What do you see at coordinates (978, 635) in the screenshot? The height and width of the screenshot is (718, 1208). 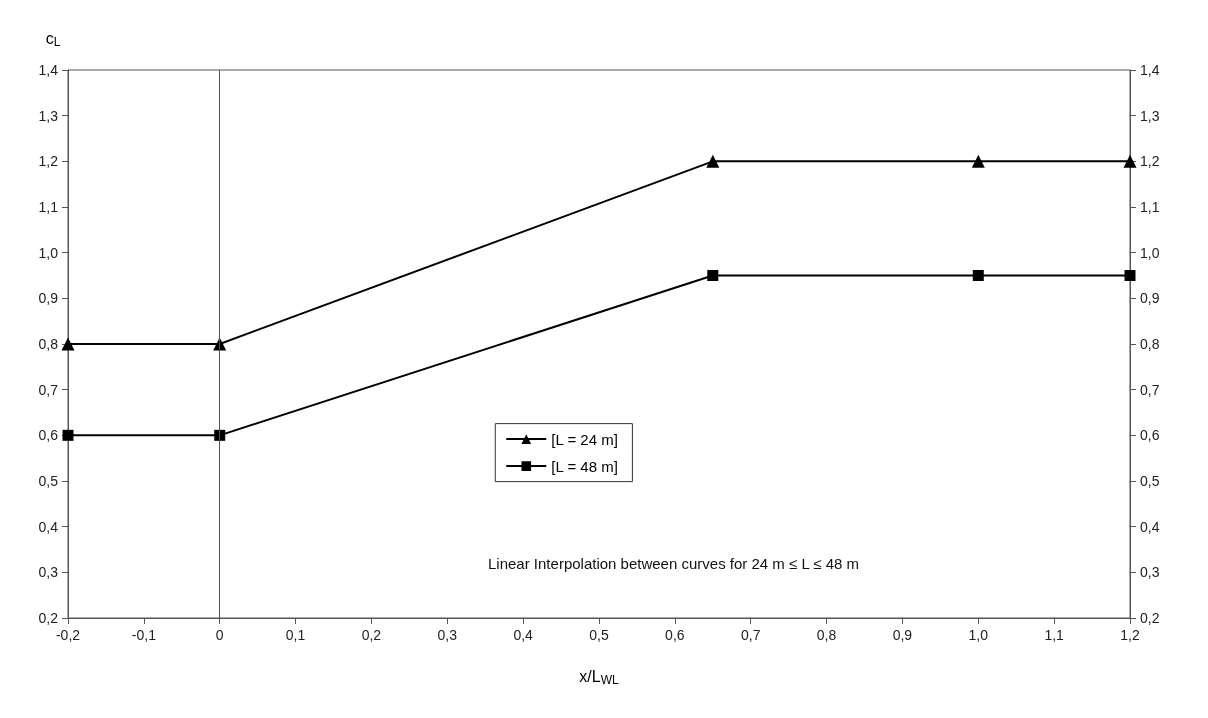 I see `x-tick-label: 1,0` at bounding box center [978, 635].